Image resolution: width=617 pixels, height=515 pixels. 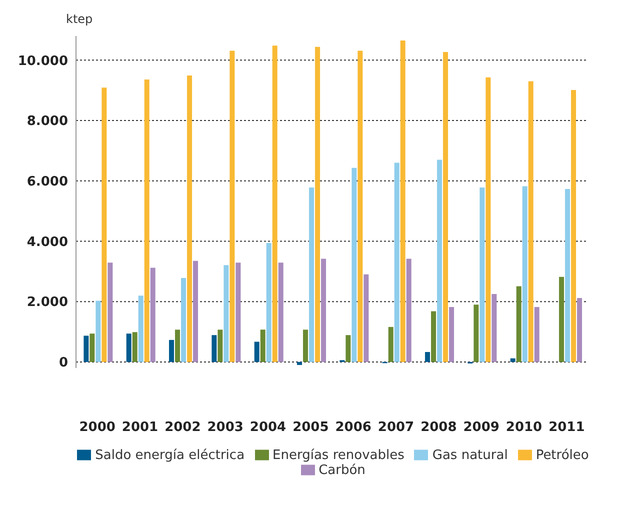 What do you see at coordinates (170, 455) in the screenshot?
I see `legend-label: Saldo energía eléctrica` at bounding box center [170, 455].